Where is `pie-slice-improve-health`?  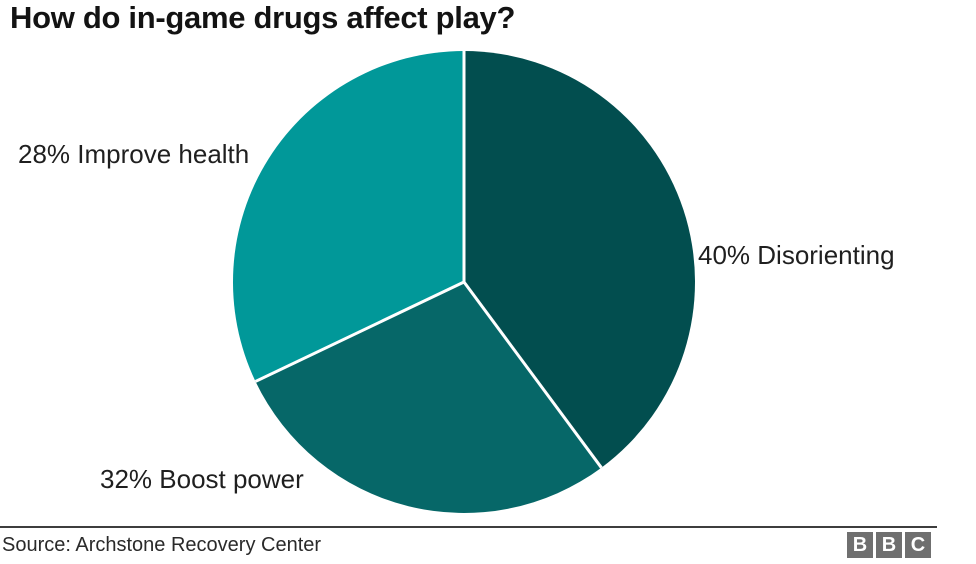 pie-slice-improve-health is located at coordinates (348, 216).